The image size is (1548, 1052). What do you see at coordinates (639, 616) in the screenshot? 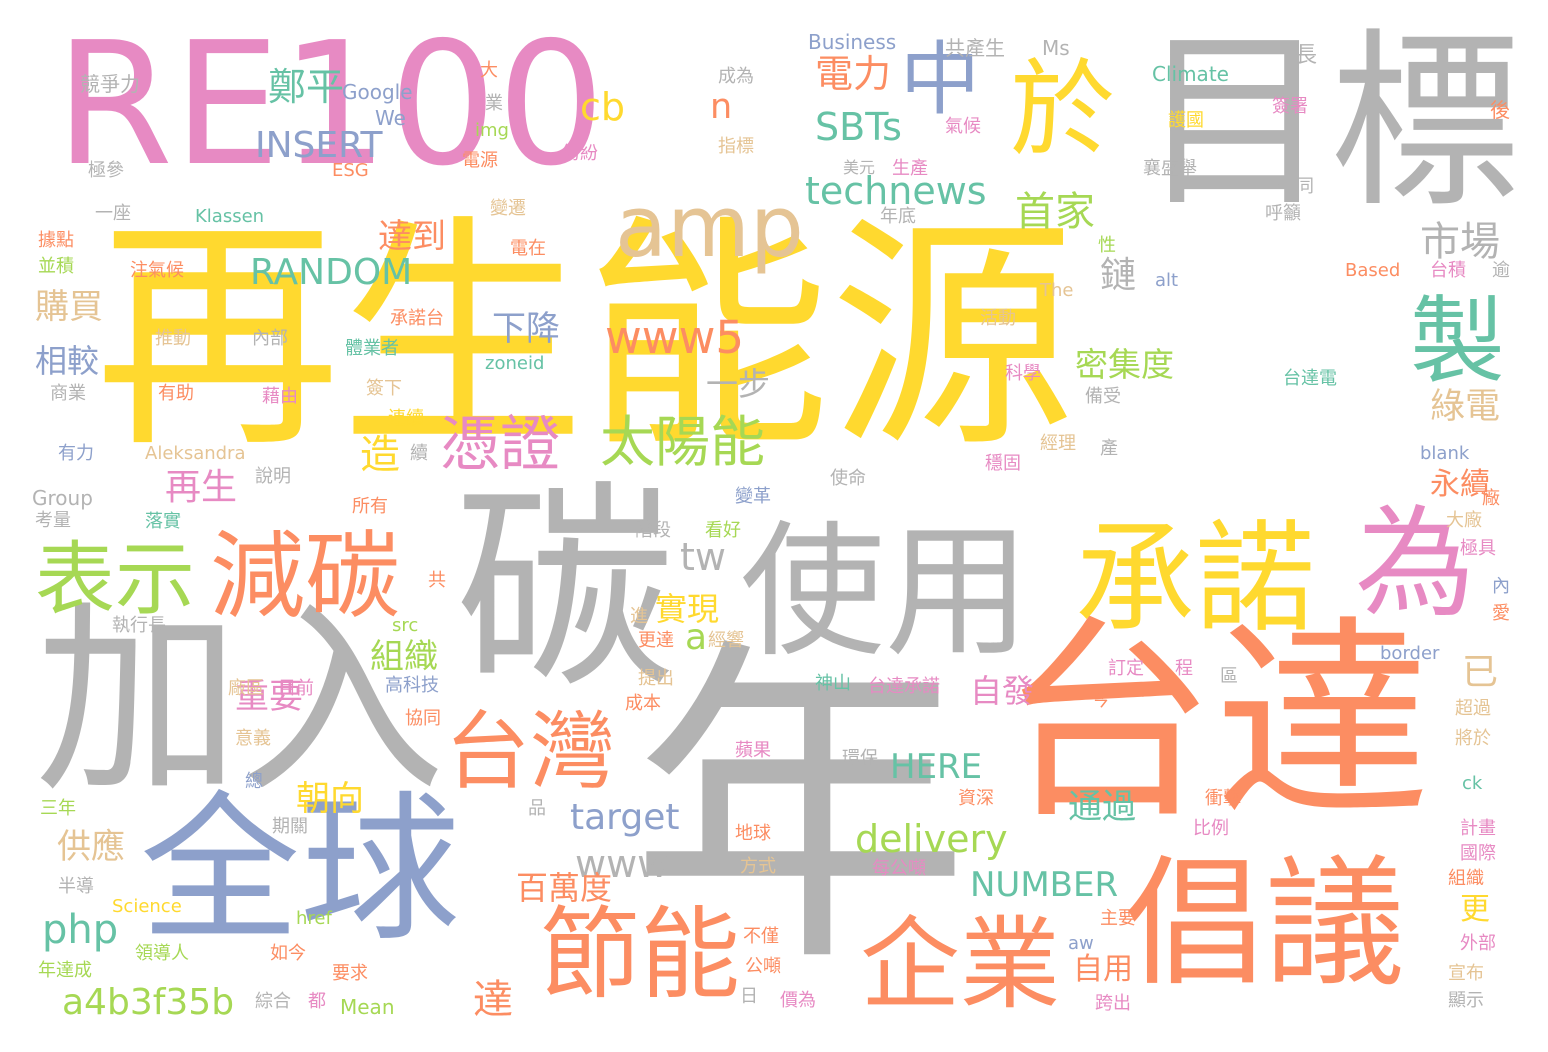
I see `word-cjk-142: 進` at bounding box center [639, 616].